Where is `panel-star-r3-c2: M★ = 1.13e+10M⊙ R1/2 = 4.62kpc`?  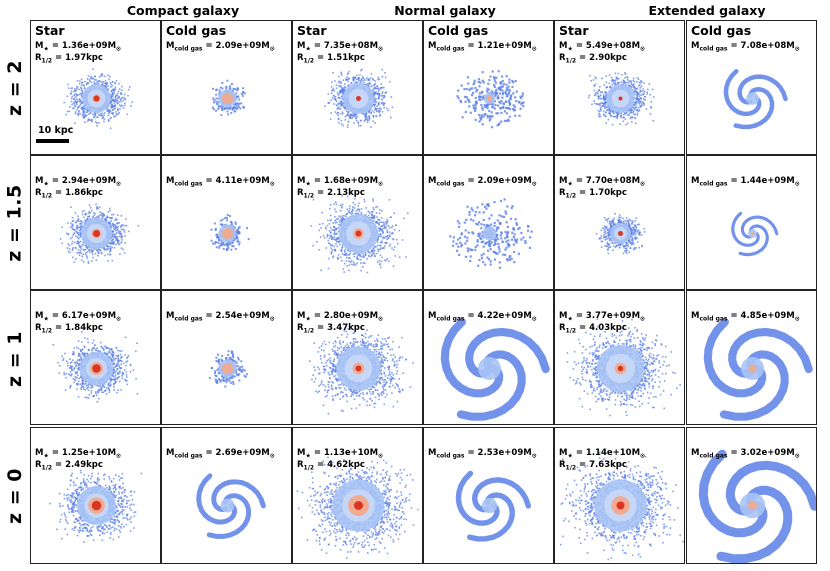 panel-star-r3-c2: M★ = 1.13e+10M⊙ R1/2 = 4.62kpc is located at coordinates (357, 495).